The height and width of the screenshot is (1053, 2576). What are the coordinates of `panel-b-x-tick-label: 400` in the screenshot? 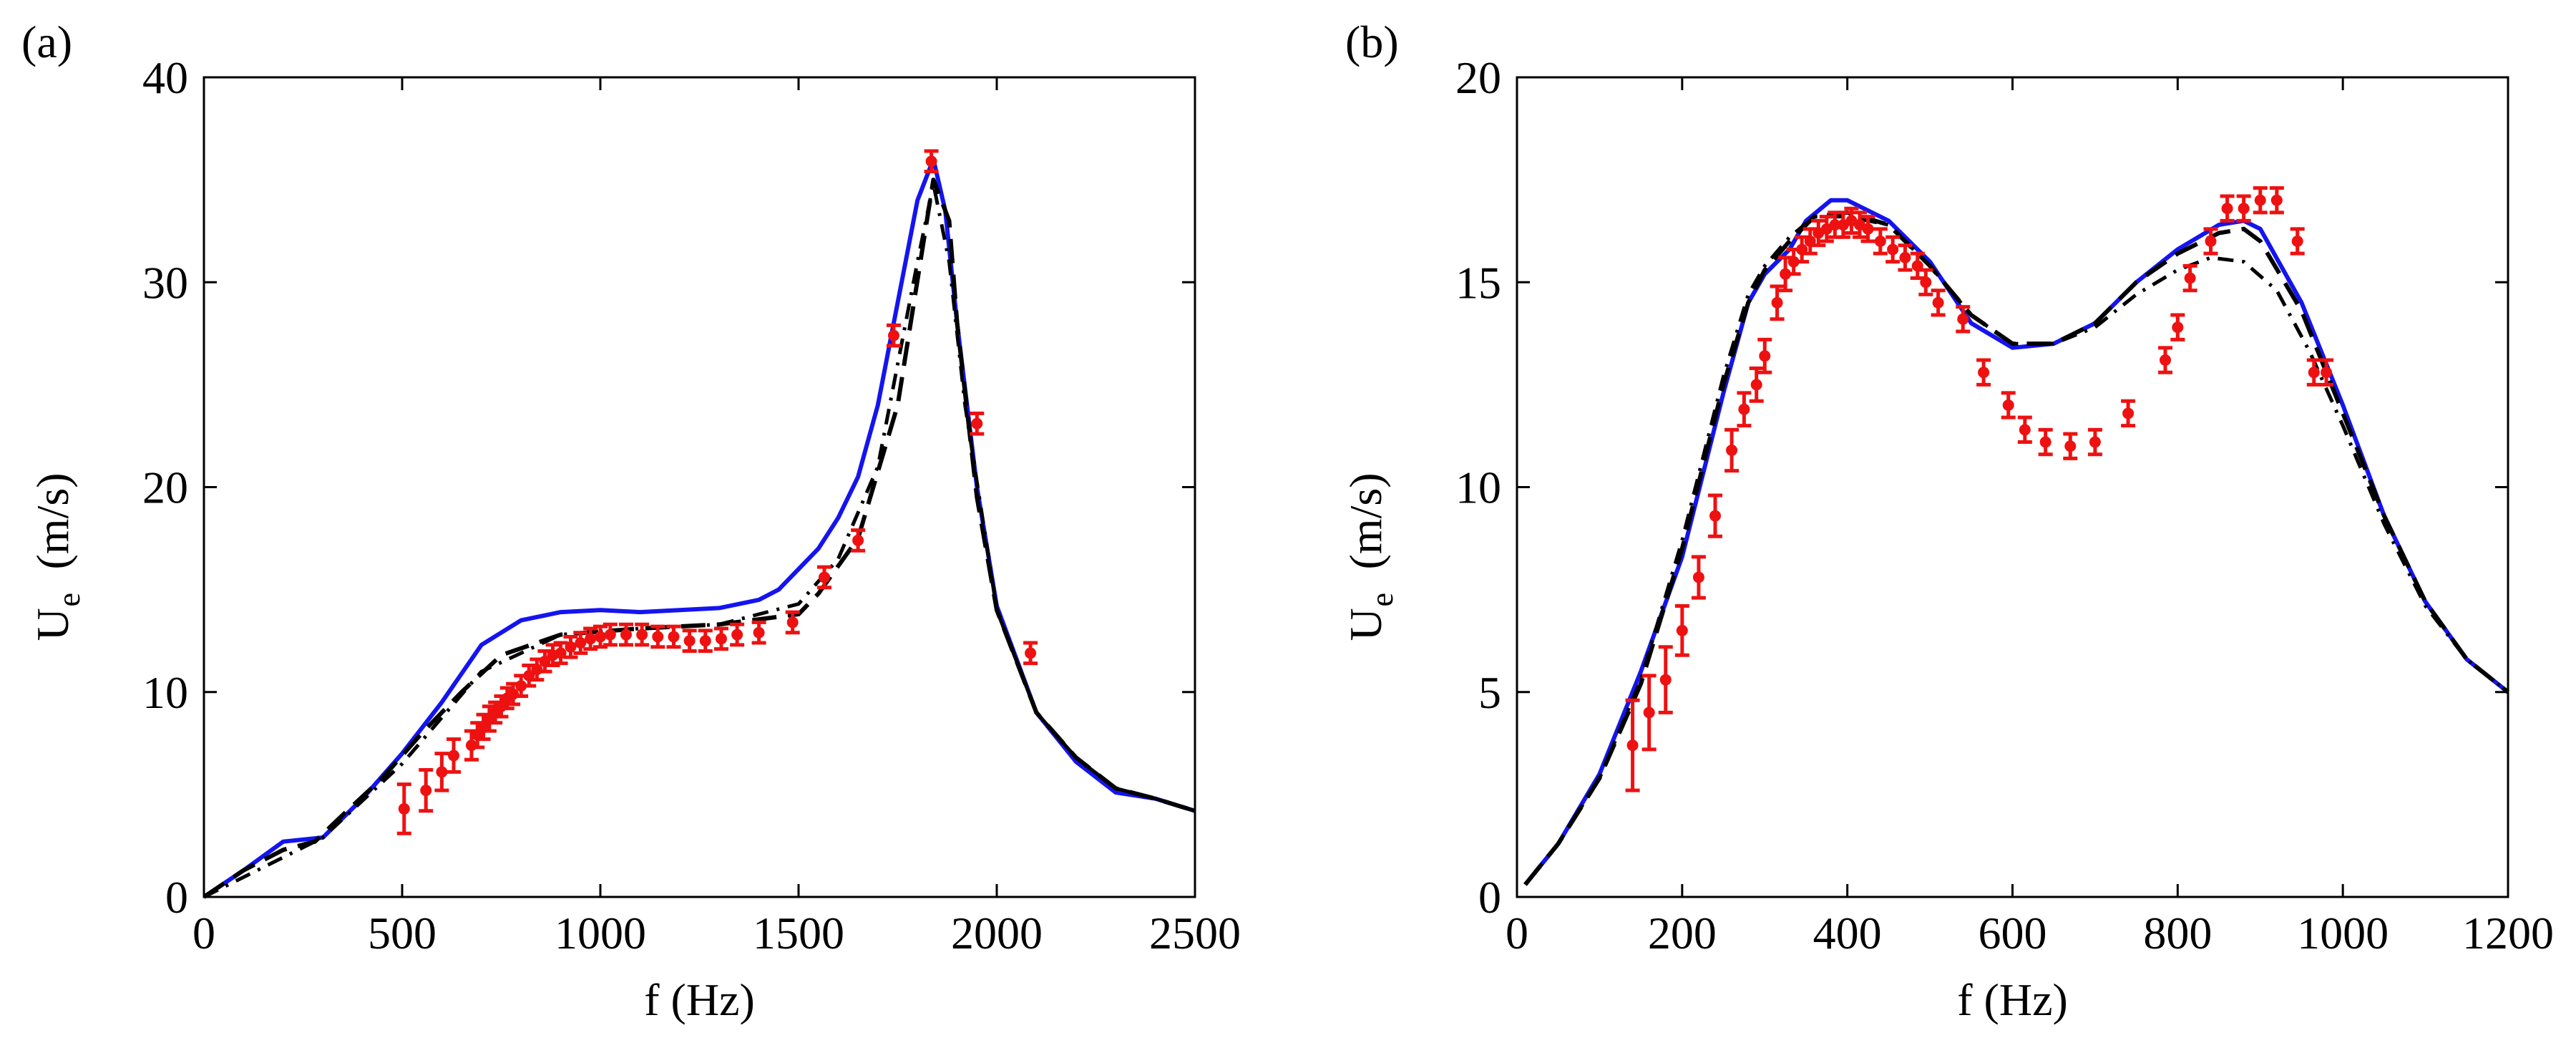 It's located at (1847, 933).